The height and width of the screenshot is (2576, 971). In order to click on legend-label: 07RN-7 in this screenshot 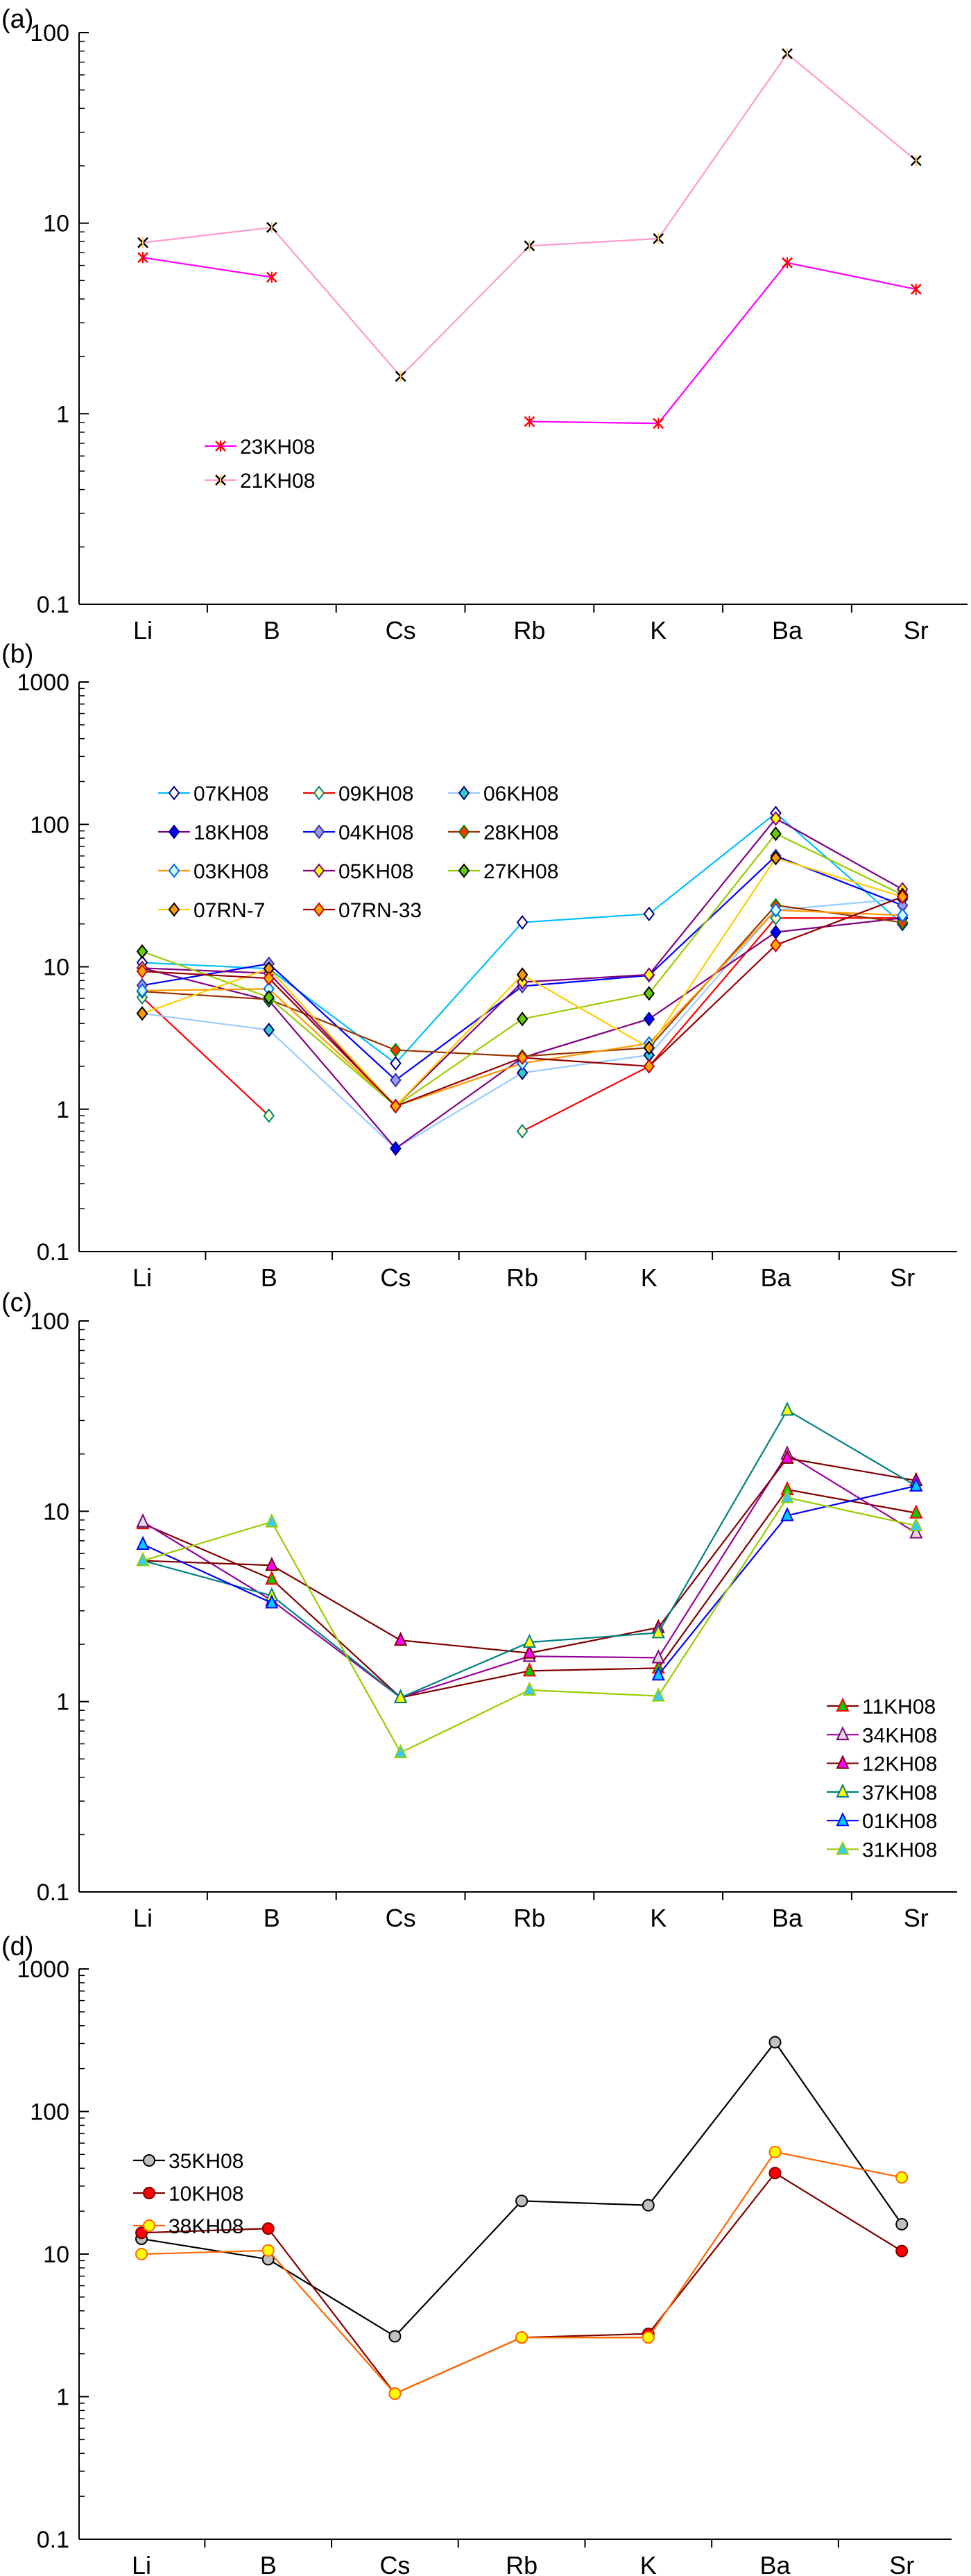, I will do `click(230, 910)`.